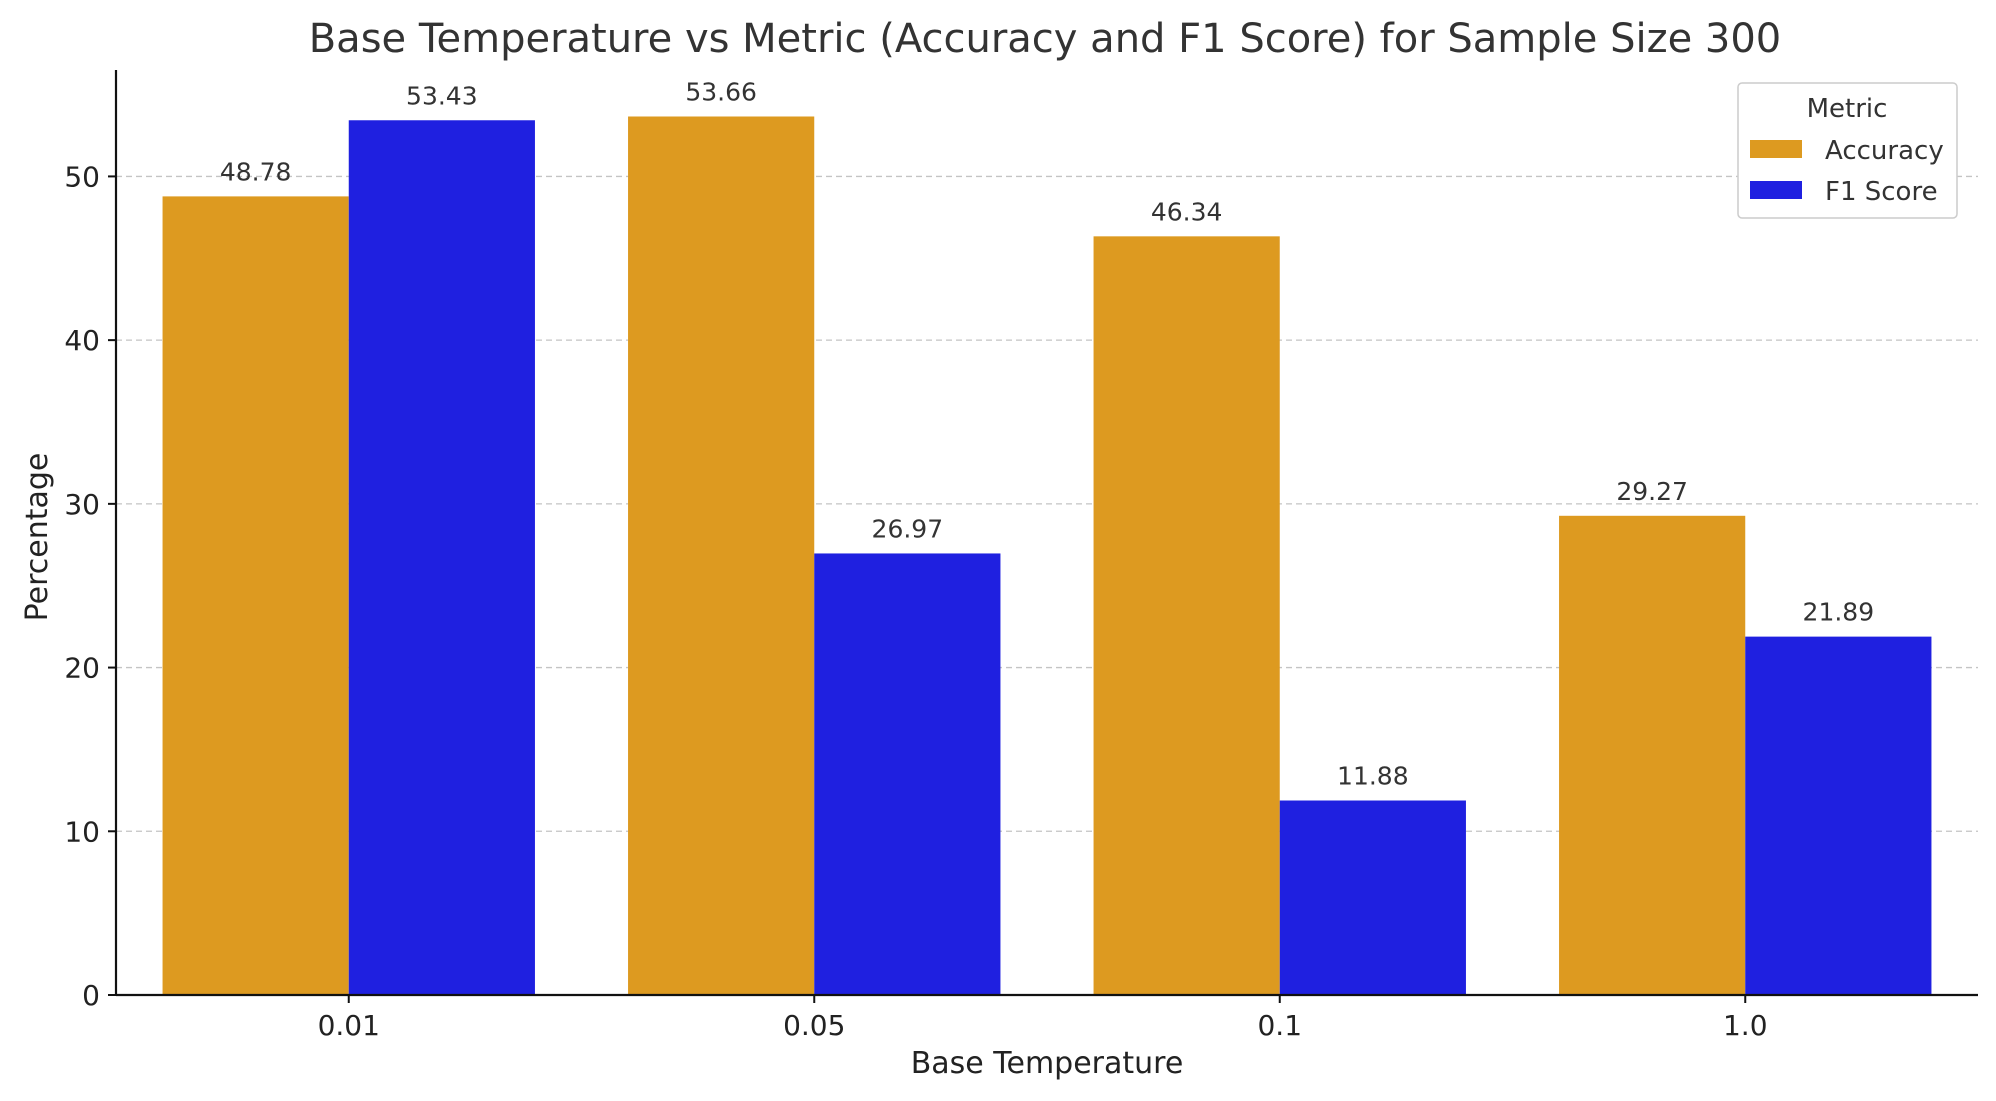 The height and width of the screenshot is (1101, 1996). I want to click on y-tick-label: 0, so click(91, 995).